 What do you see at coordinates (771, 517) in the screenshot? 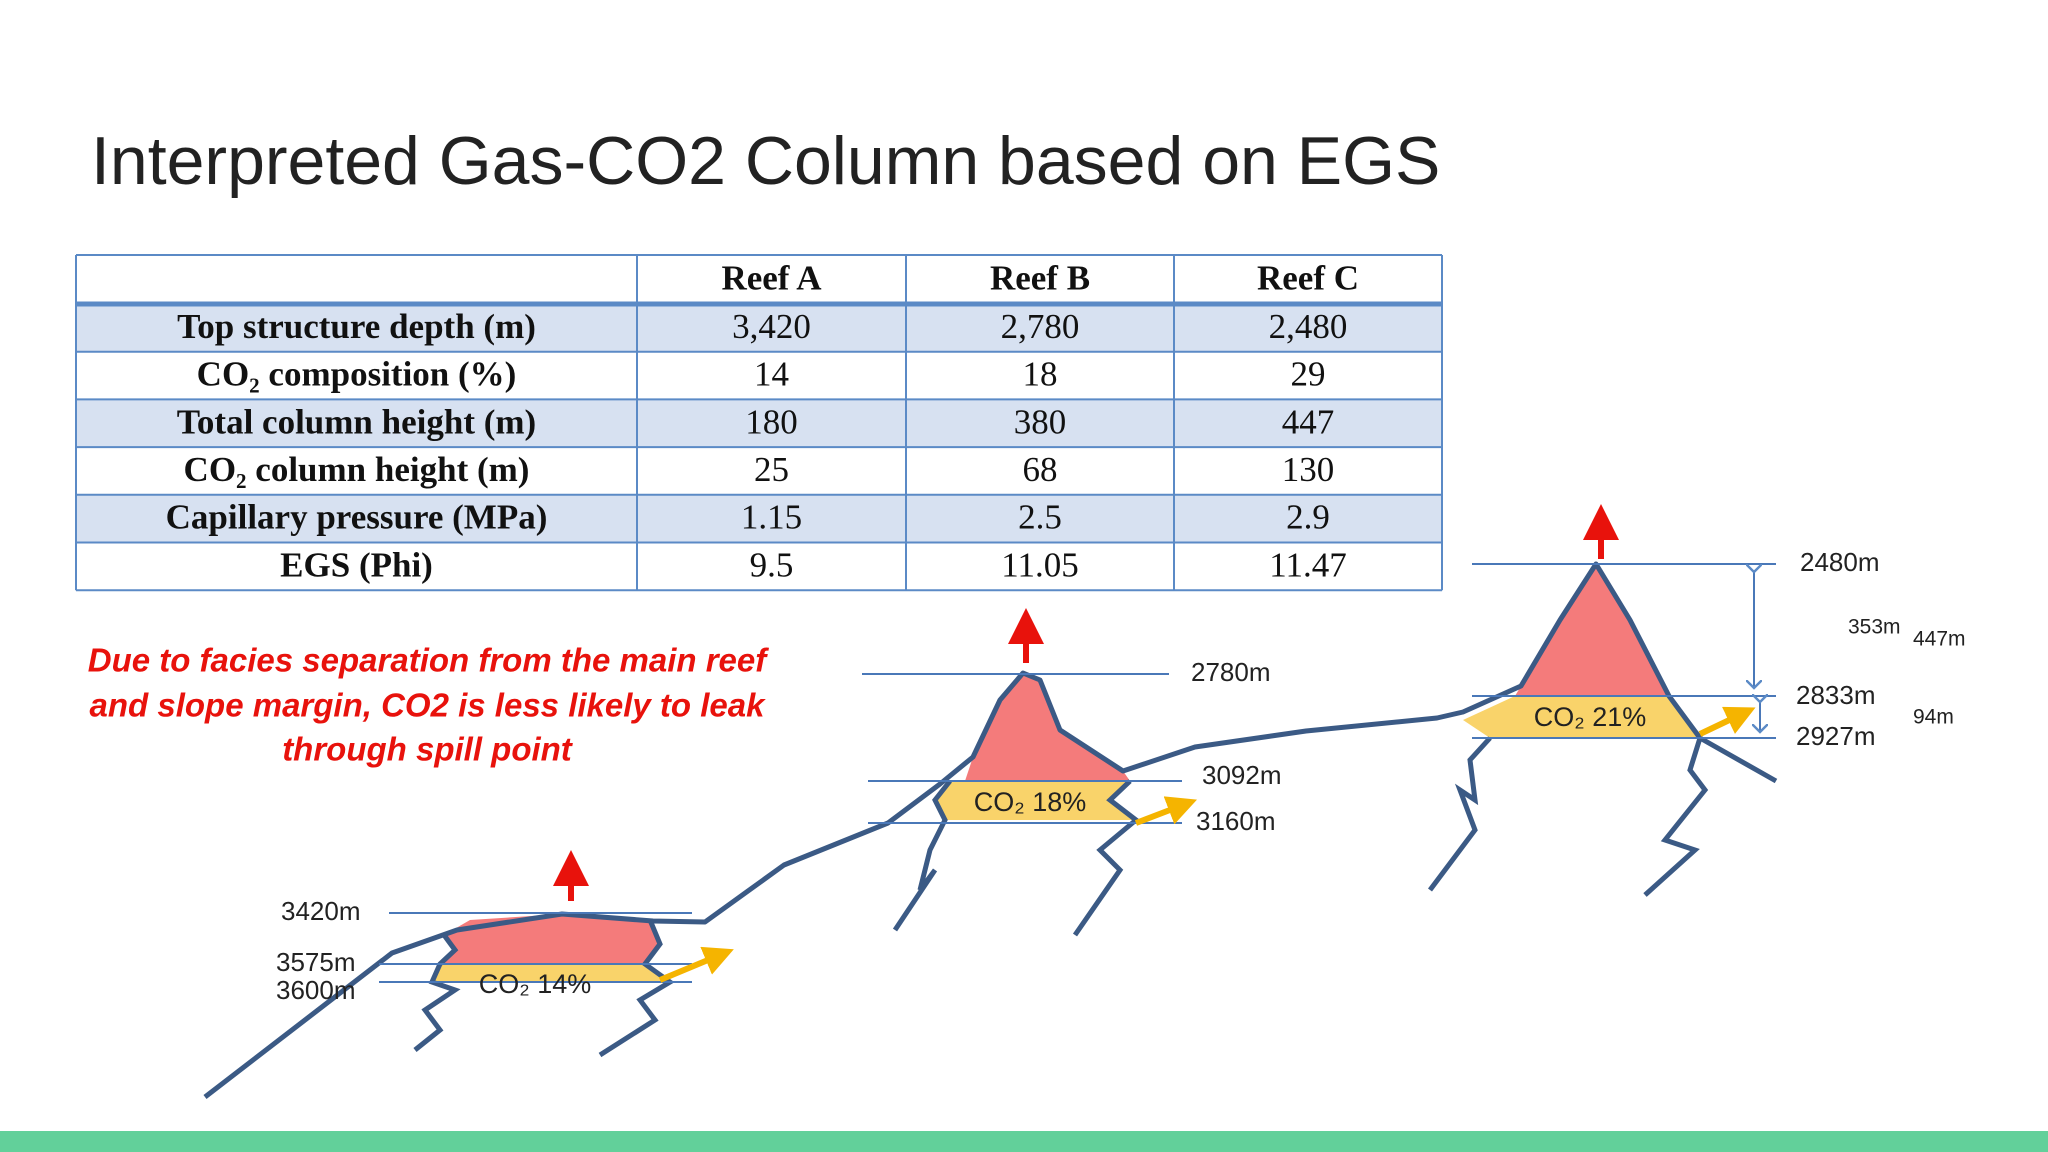
I see `table-cell: 1.15` at bounding box center [771, 517].